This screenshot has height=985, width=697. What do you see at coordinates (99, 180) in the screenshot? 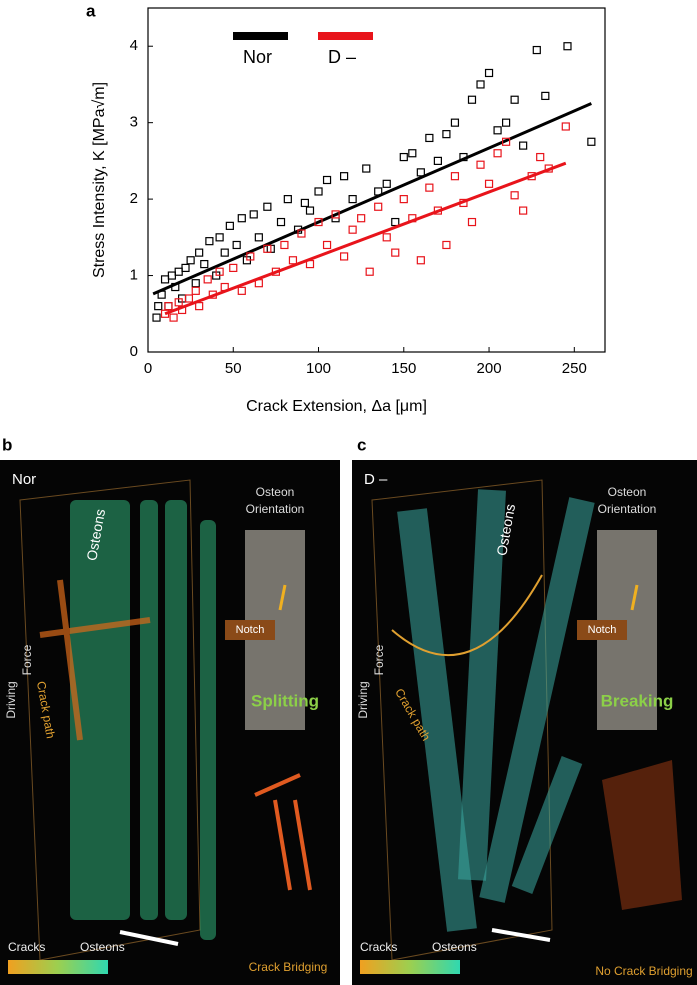
I see `y-axis-label: Stress Intensity, K [MPa√m]` at bounding box center [99, 180].